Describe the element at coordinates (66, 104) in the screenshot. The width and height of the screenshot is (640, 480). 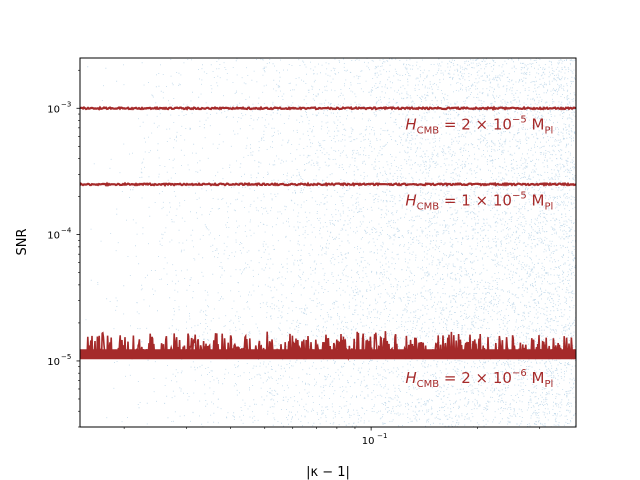
I see `y-tick-exp: −3` at that location.